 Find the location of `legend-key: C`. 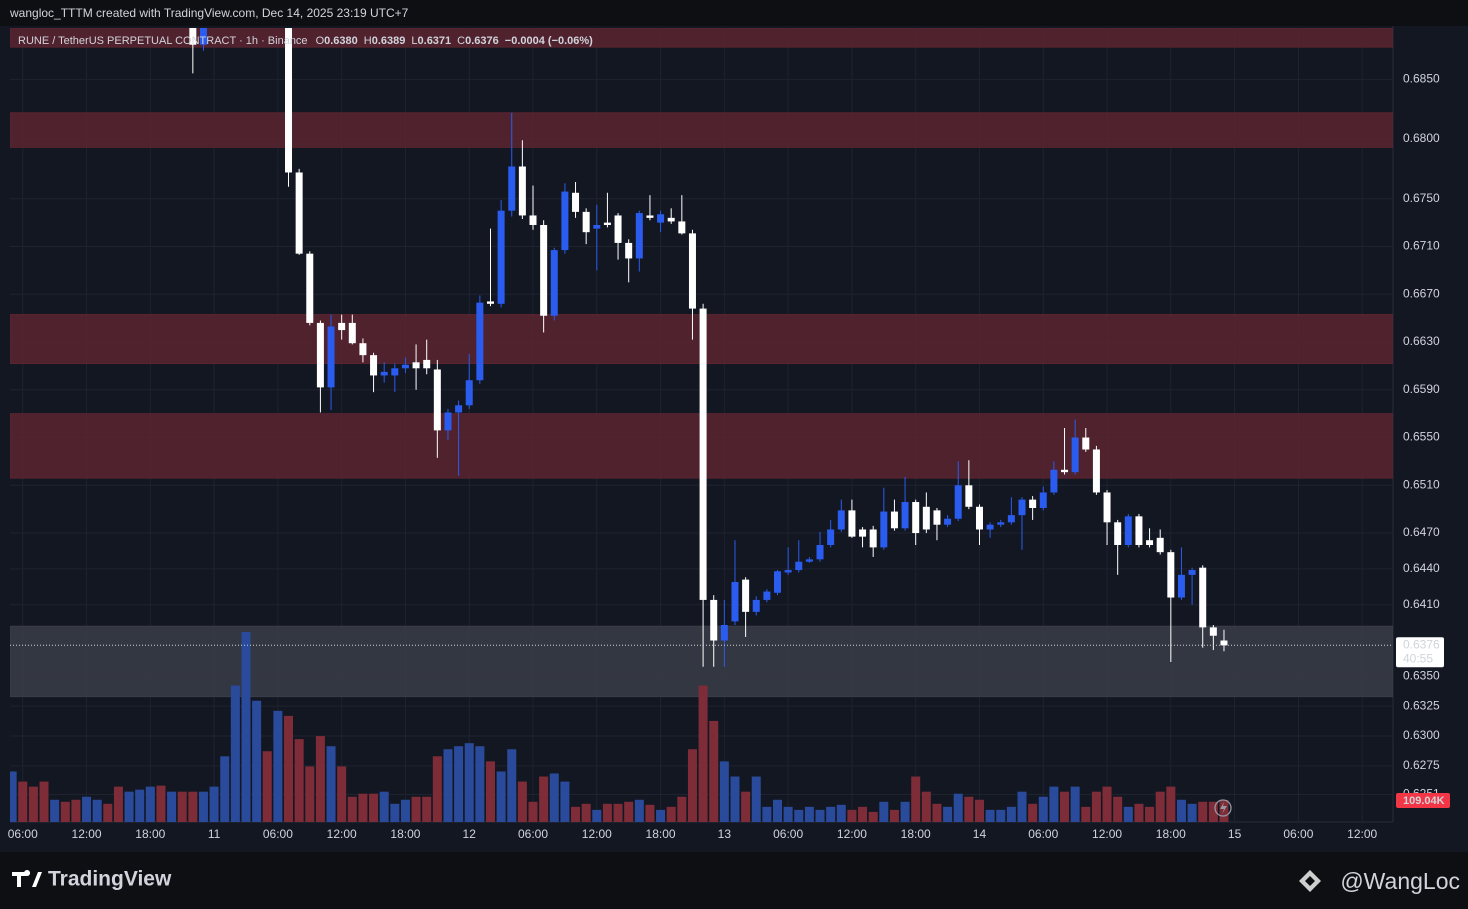

legend-key: C is located at coordinates (461, 41).